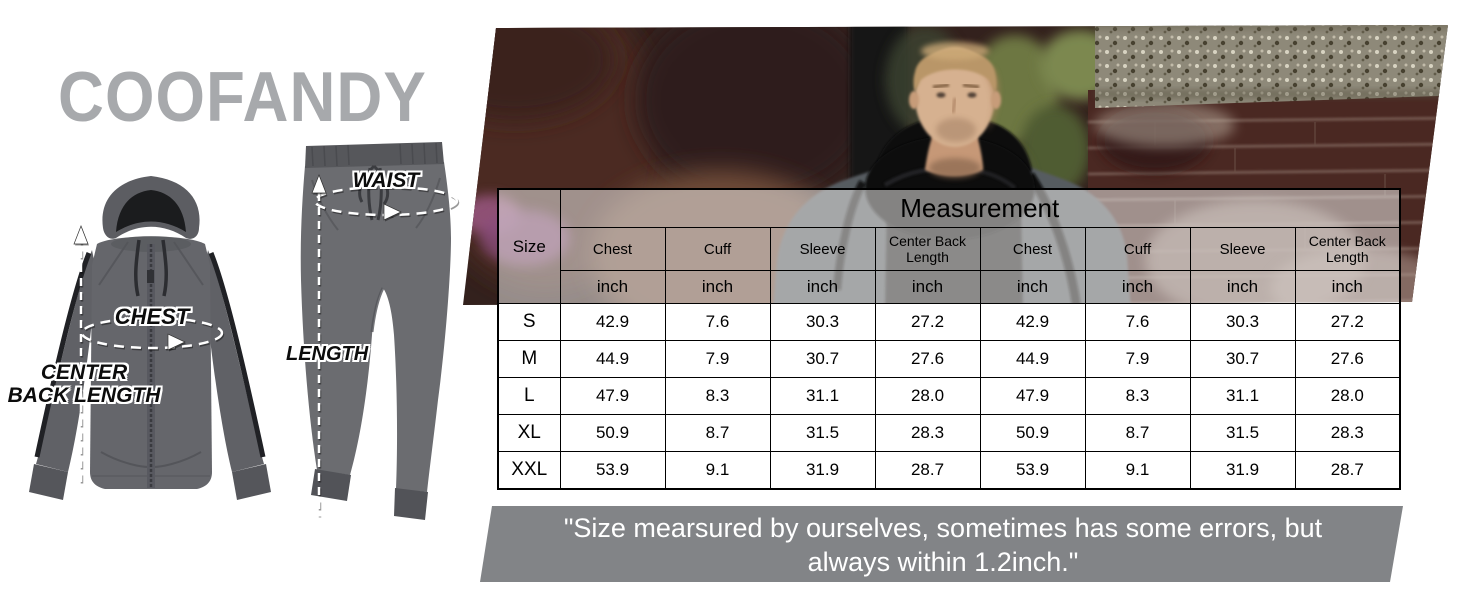  I want to click on pants-waistband, so click(374, 155).